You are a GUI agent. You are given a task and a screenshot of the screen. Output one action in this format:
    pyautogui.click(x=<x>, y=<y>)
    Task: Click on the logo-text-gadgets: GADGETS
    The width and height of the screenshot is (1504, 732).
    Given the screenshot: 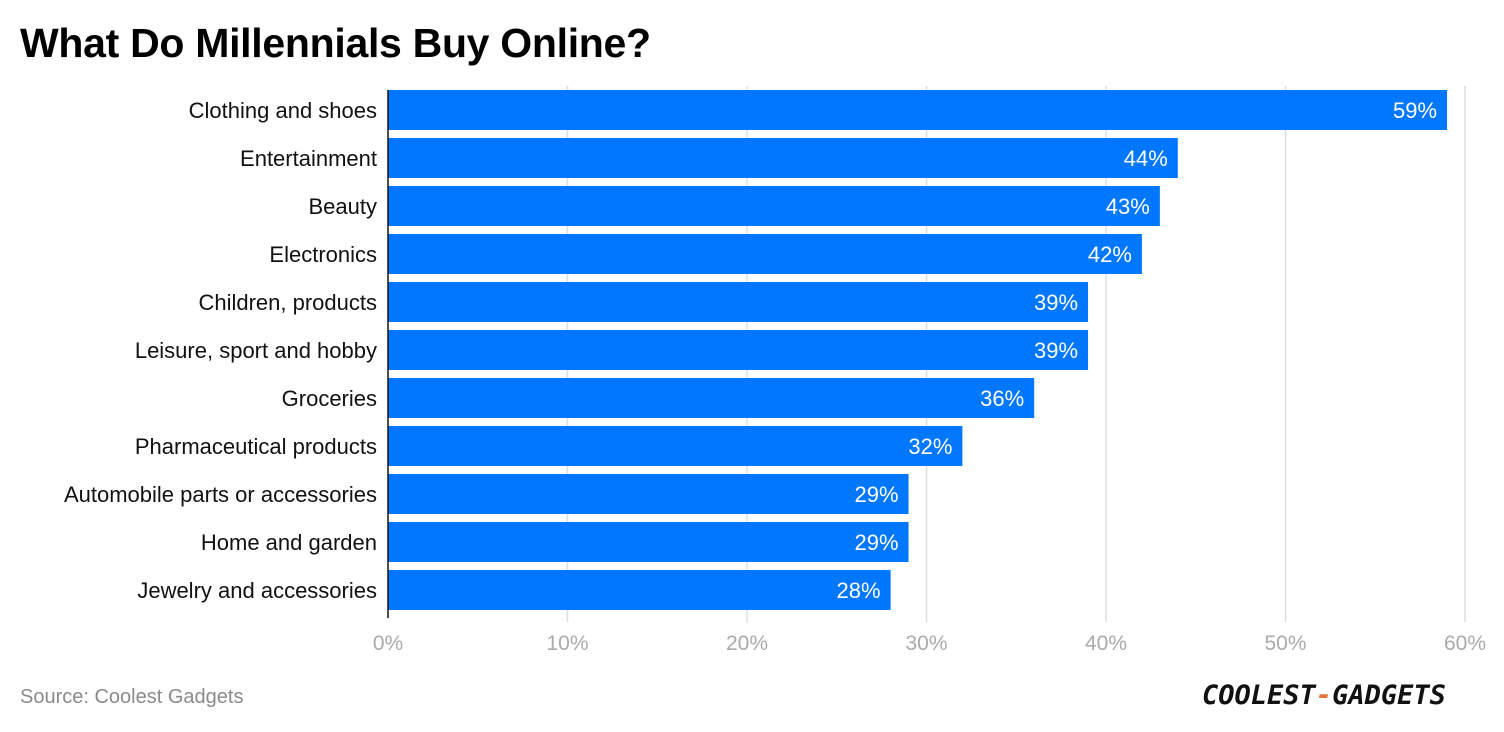 What is the action you would take?
    pyautogui.click(x=1389, y=695)
    